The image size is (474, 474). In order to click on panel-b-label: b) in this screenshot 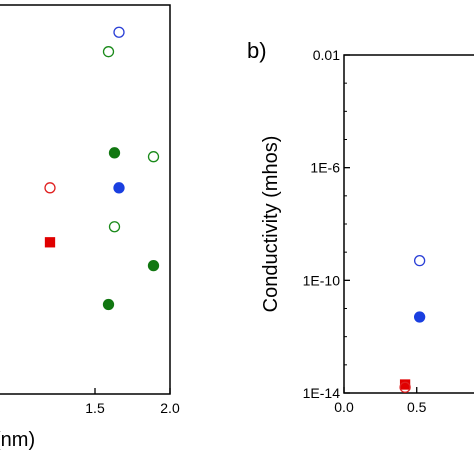, I will do `click(257, 50)`.